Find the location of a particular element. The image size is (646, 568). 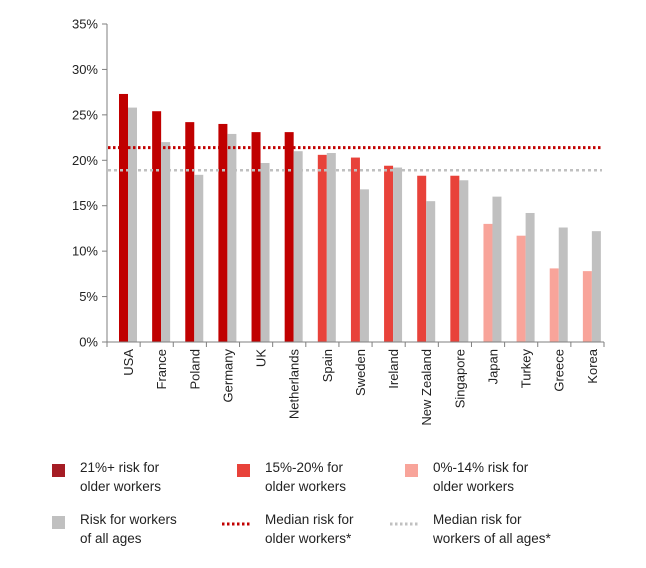

legend-item-2: 0%-14% risk for older workers is located at coordinates (467, 477).